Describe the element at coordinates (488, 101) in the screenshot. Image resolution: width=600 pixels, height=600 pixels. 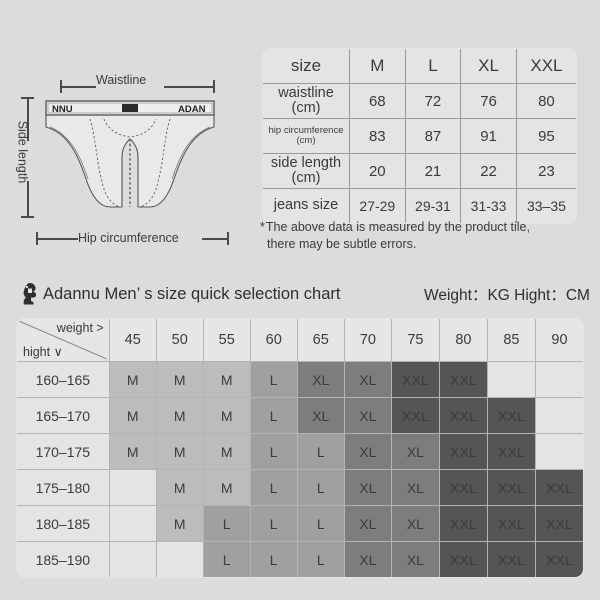
I see `cell-waistline-xl: 76` at that location.